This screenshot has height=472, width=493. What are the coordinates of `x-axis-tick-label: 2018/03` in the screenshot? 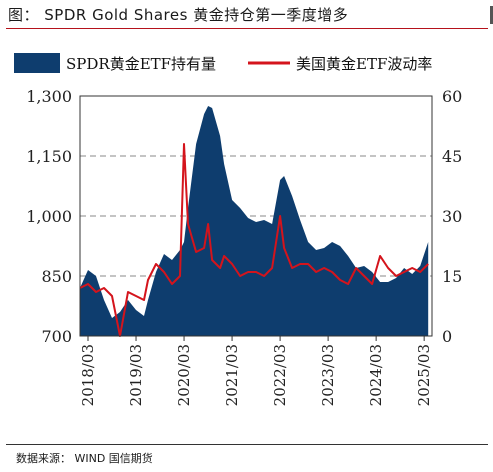 It's located at (88, 375).